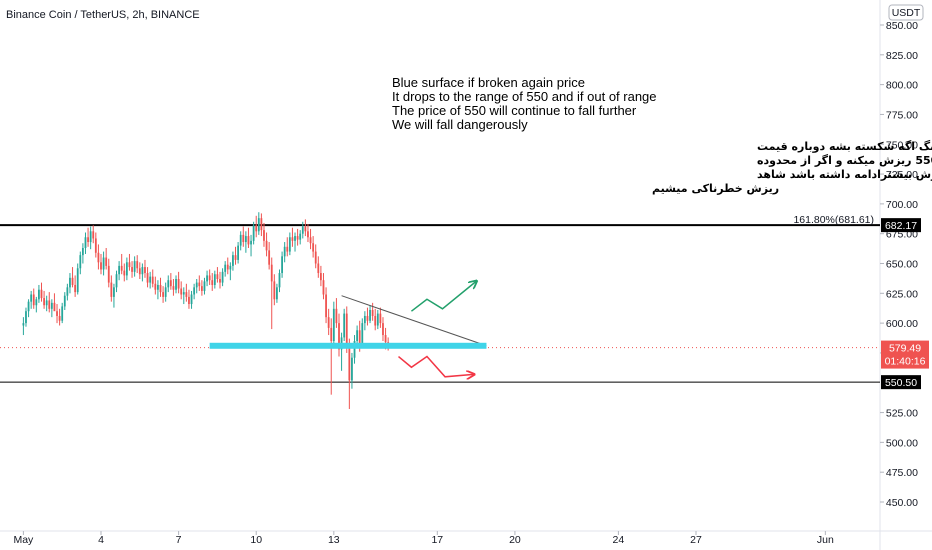 The image size is (932, 550). Describe the element at coordinates (488, 82) in the screenshot. I see `english-note-line: Blue surface if broken again price` at that location.